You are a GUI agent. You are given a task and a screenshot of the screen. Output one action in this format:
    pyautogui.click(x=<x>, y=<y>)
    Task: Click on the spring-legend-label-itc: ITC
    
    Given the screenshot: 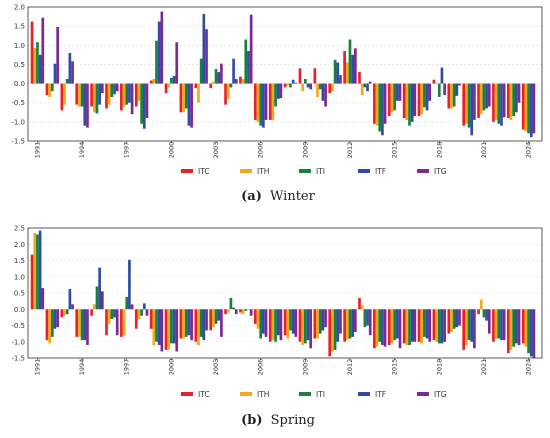 What is the action you would take?
    pyautogui.click(x=204, y=394)
    